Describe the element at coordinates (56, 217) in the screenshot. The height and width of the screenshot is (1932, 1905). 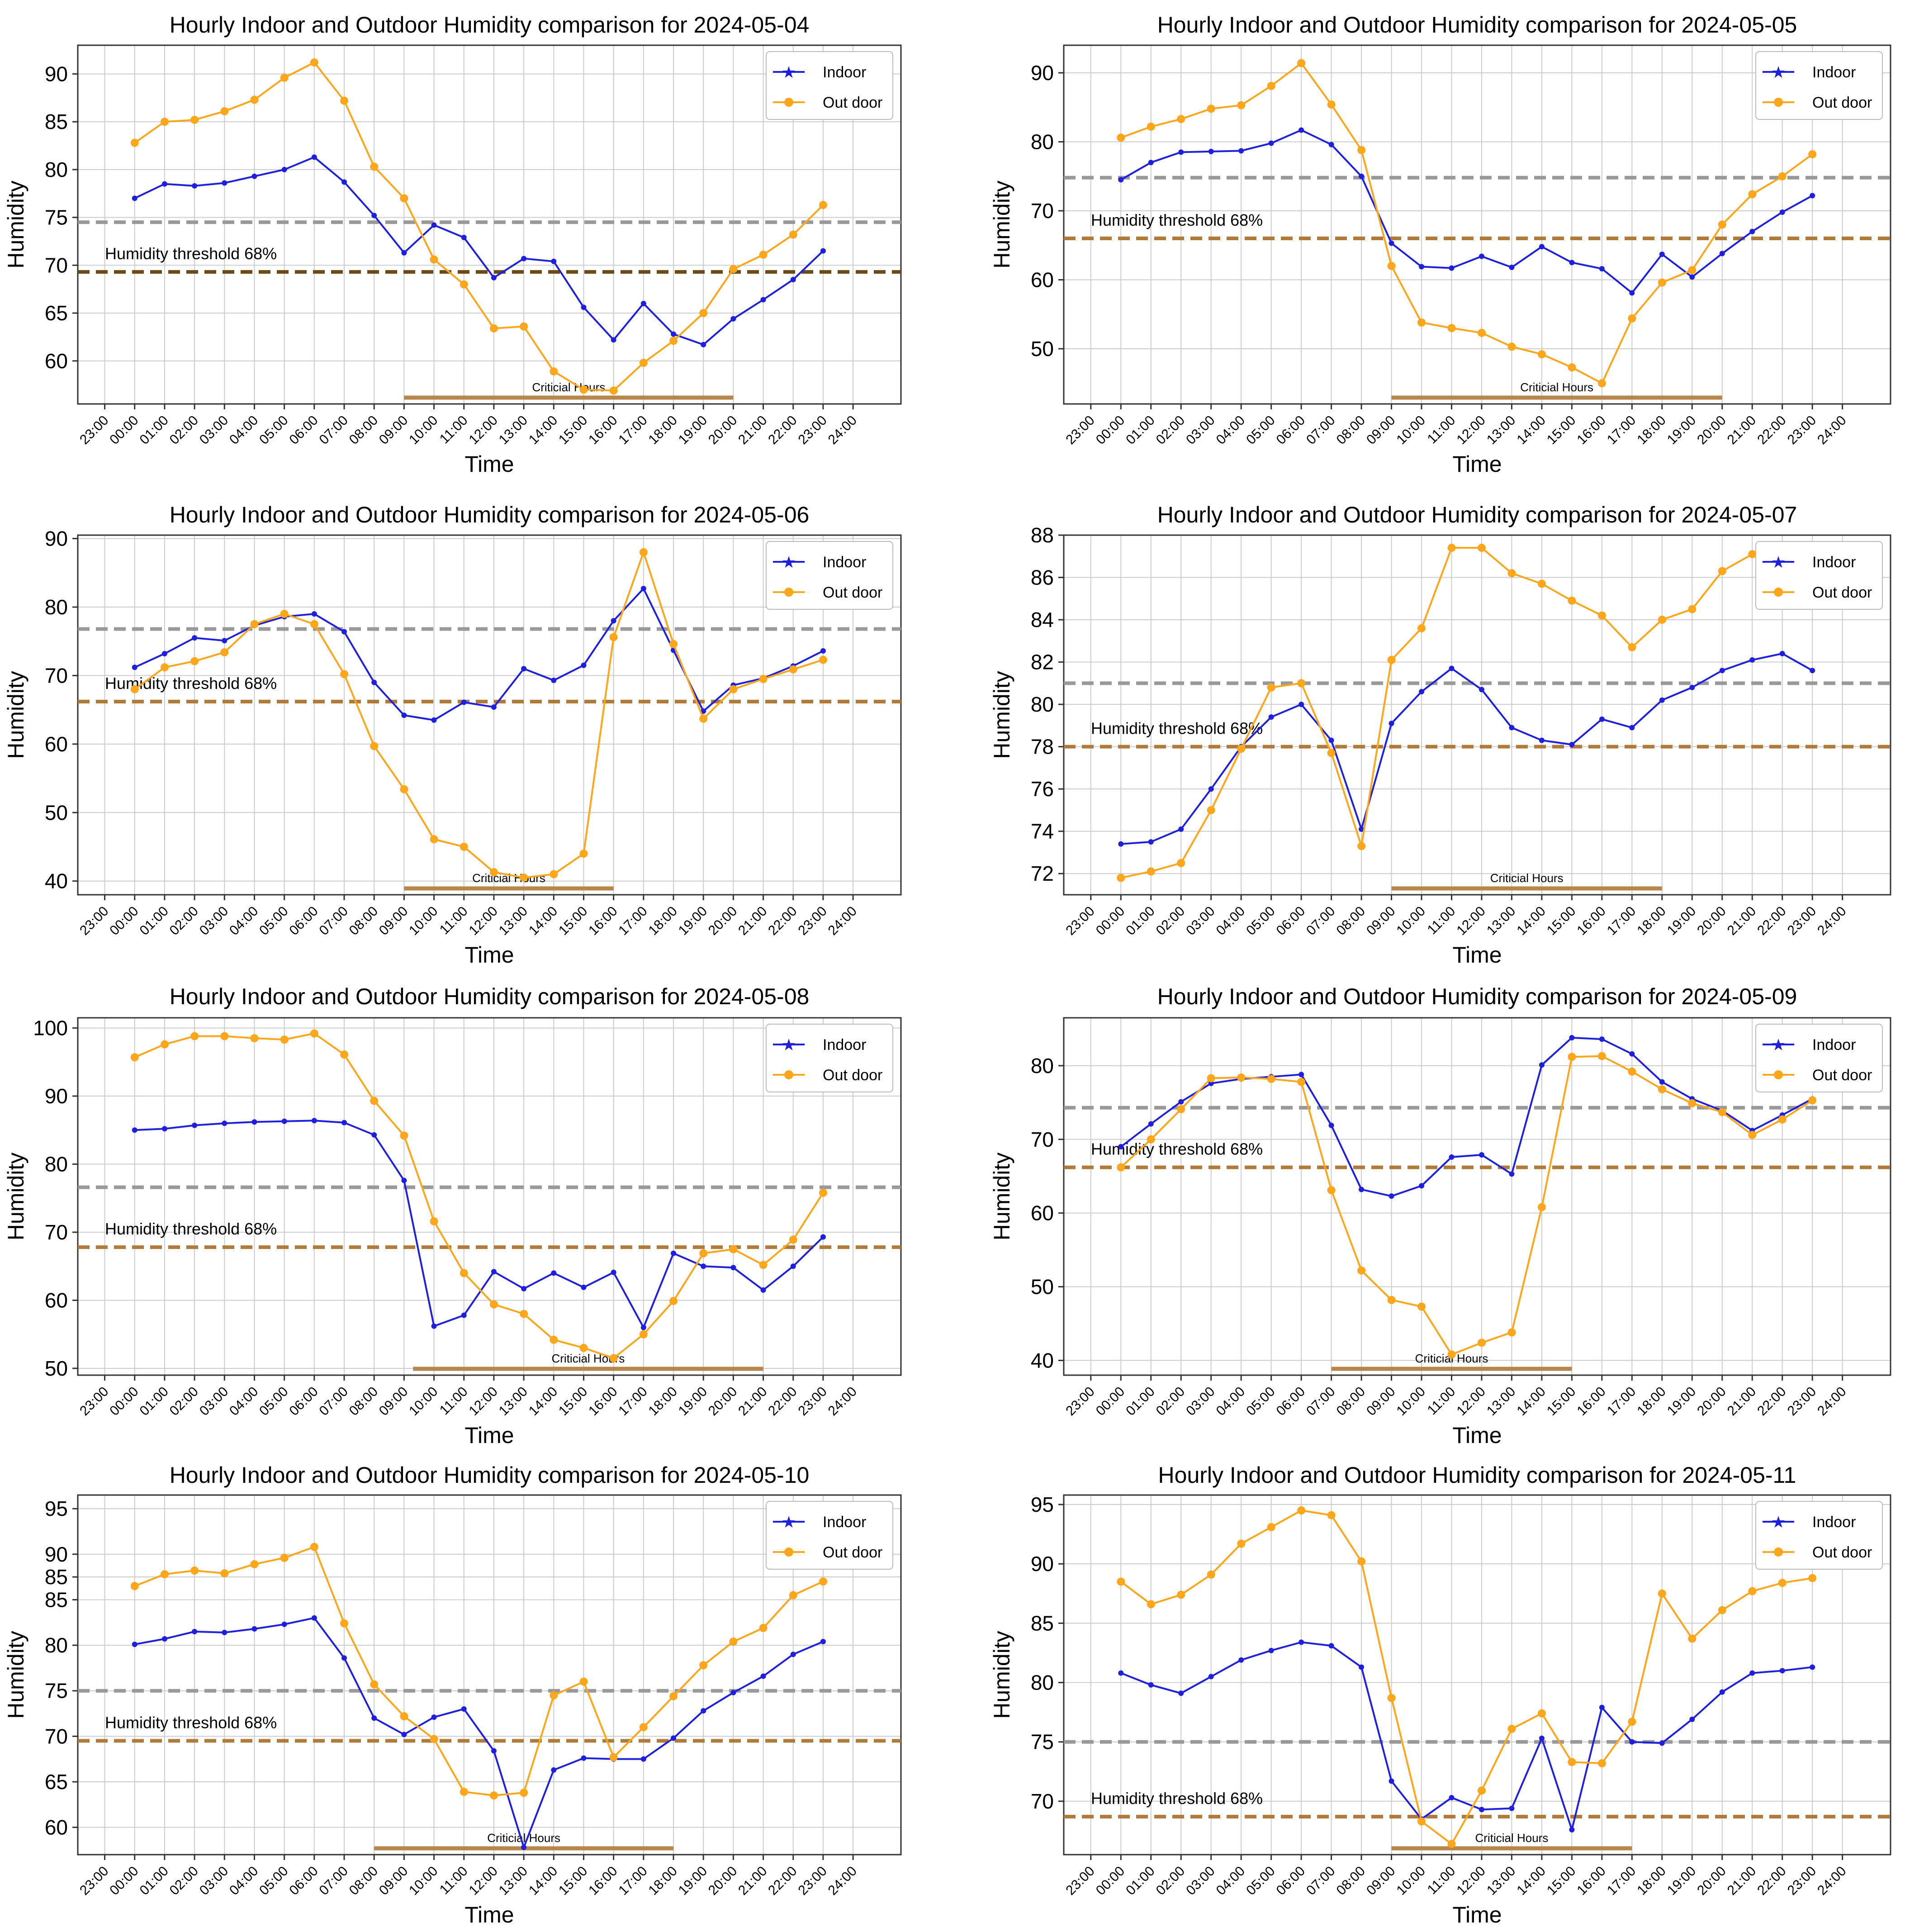
I see `y-tick-label: 75` at that location.